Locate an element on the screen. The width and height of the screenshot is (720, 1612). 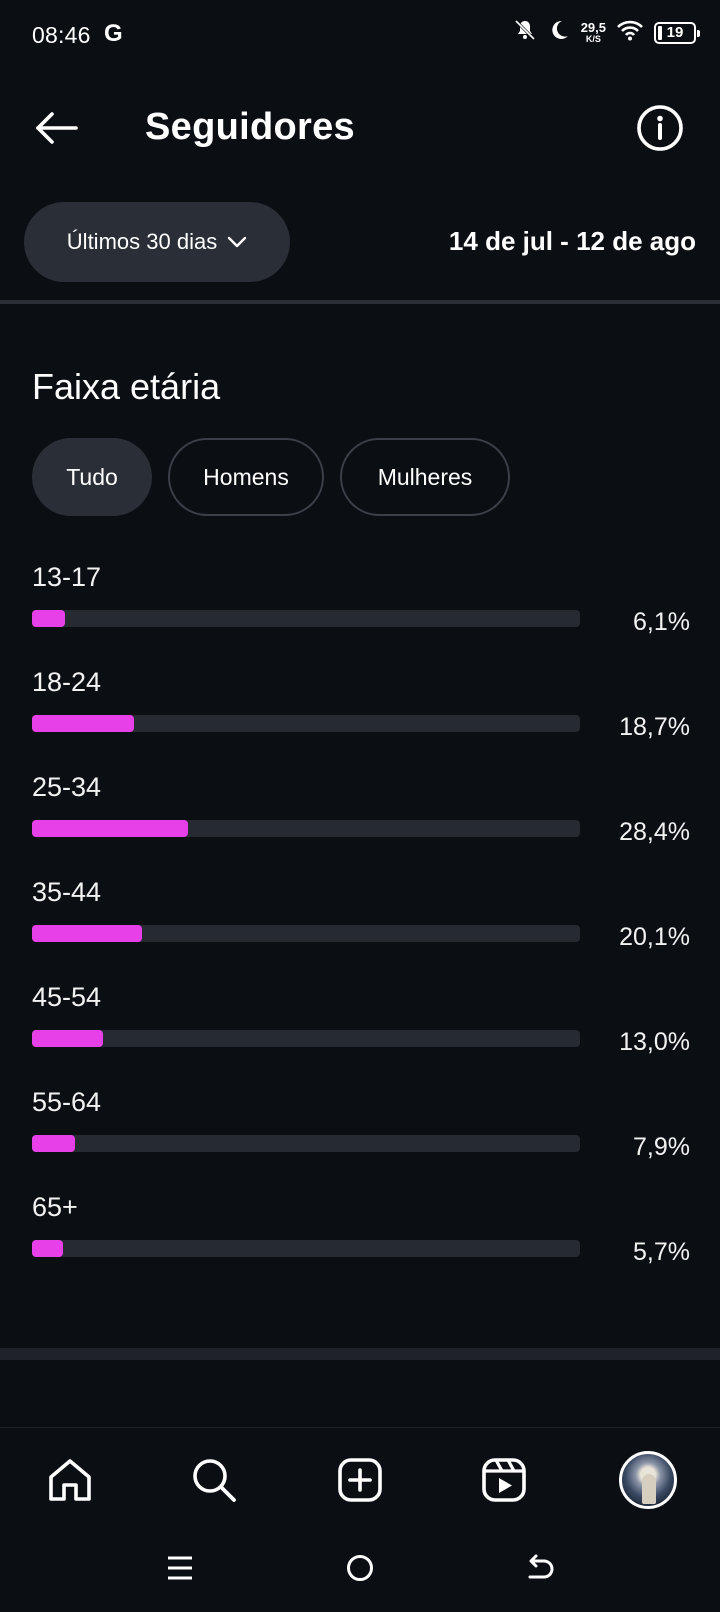
age-row: 65+ 5,7% is located at coordinates (361, 1242).